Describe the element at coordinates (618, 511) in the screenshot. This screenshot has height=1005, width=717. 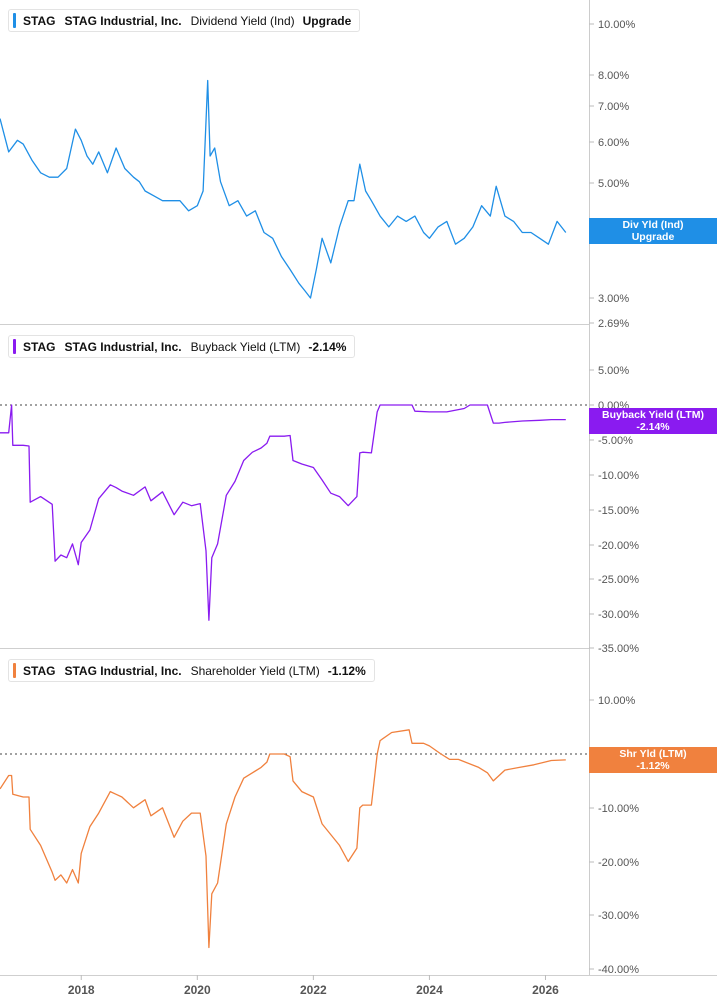
I see `buyback-y-tick-label: -15.00%` at that location.